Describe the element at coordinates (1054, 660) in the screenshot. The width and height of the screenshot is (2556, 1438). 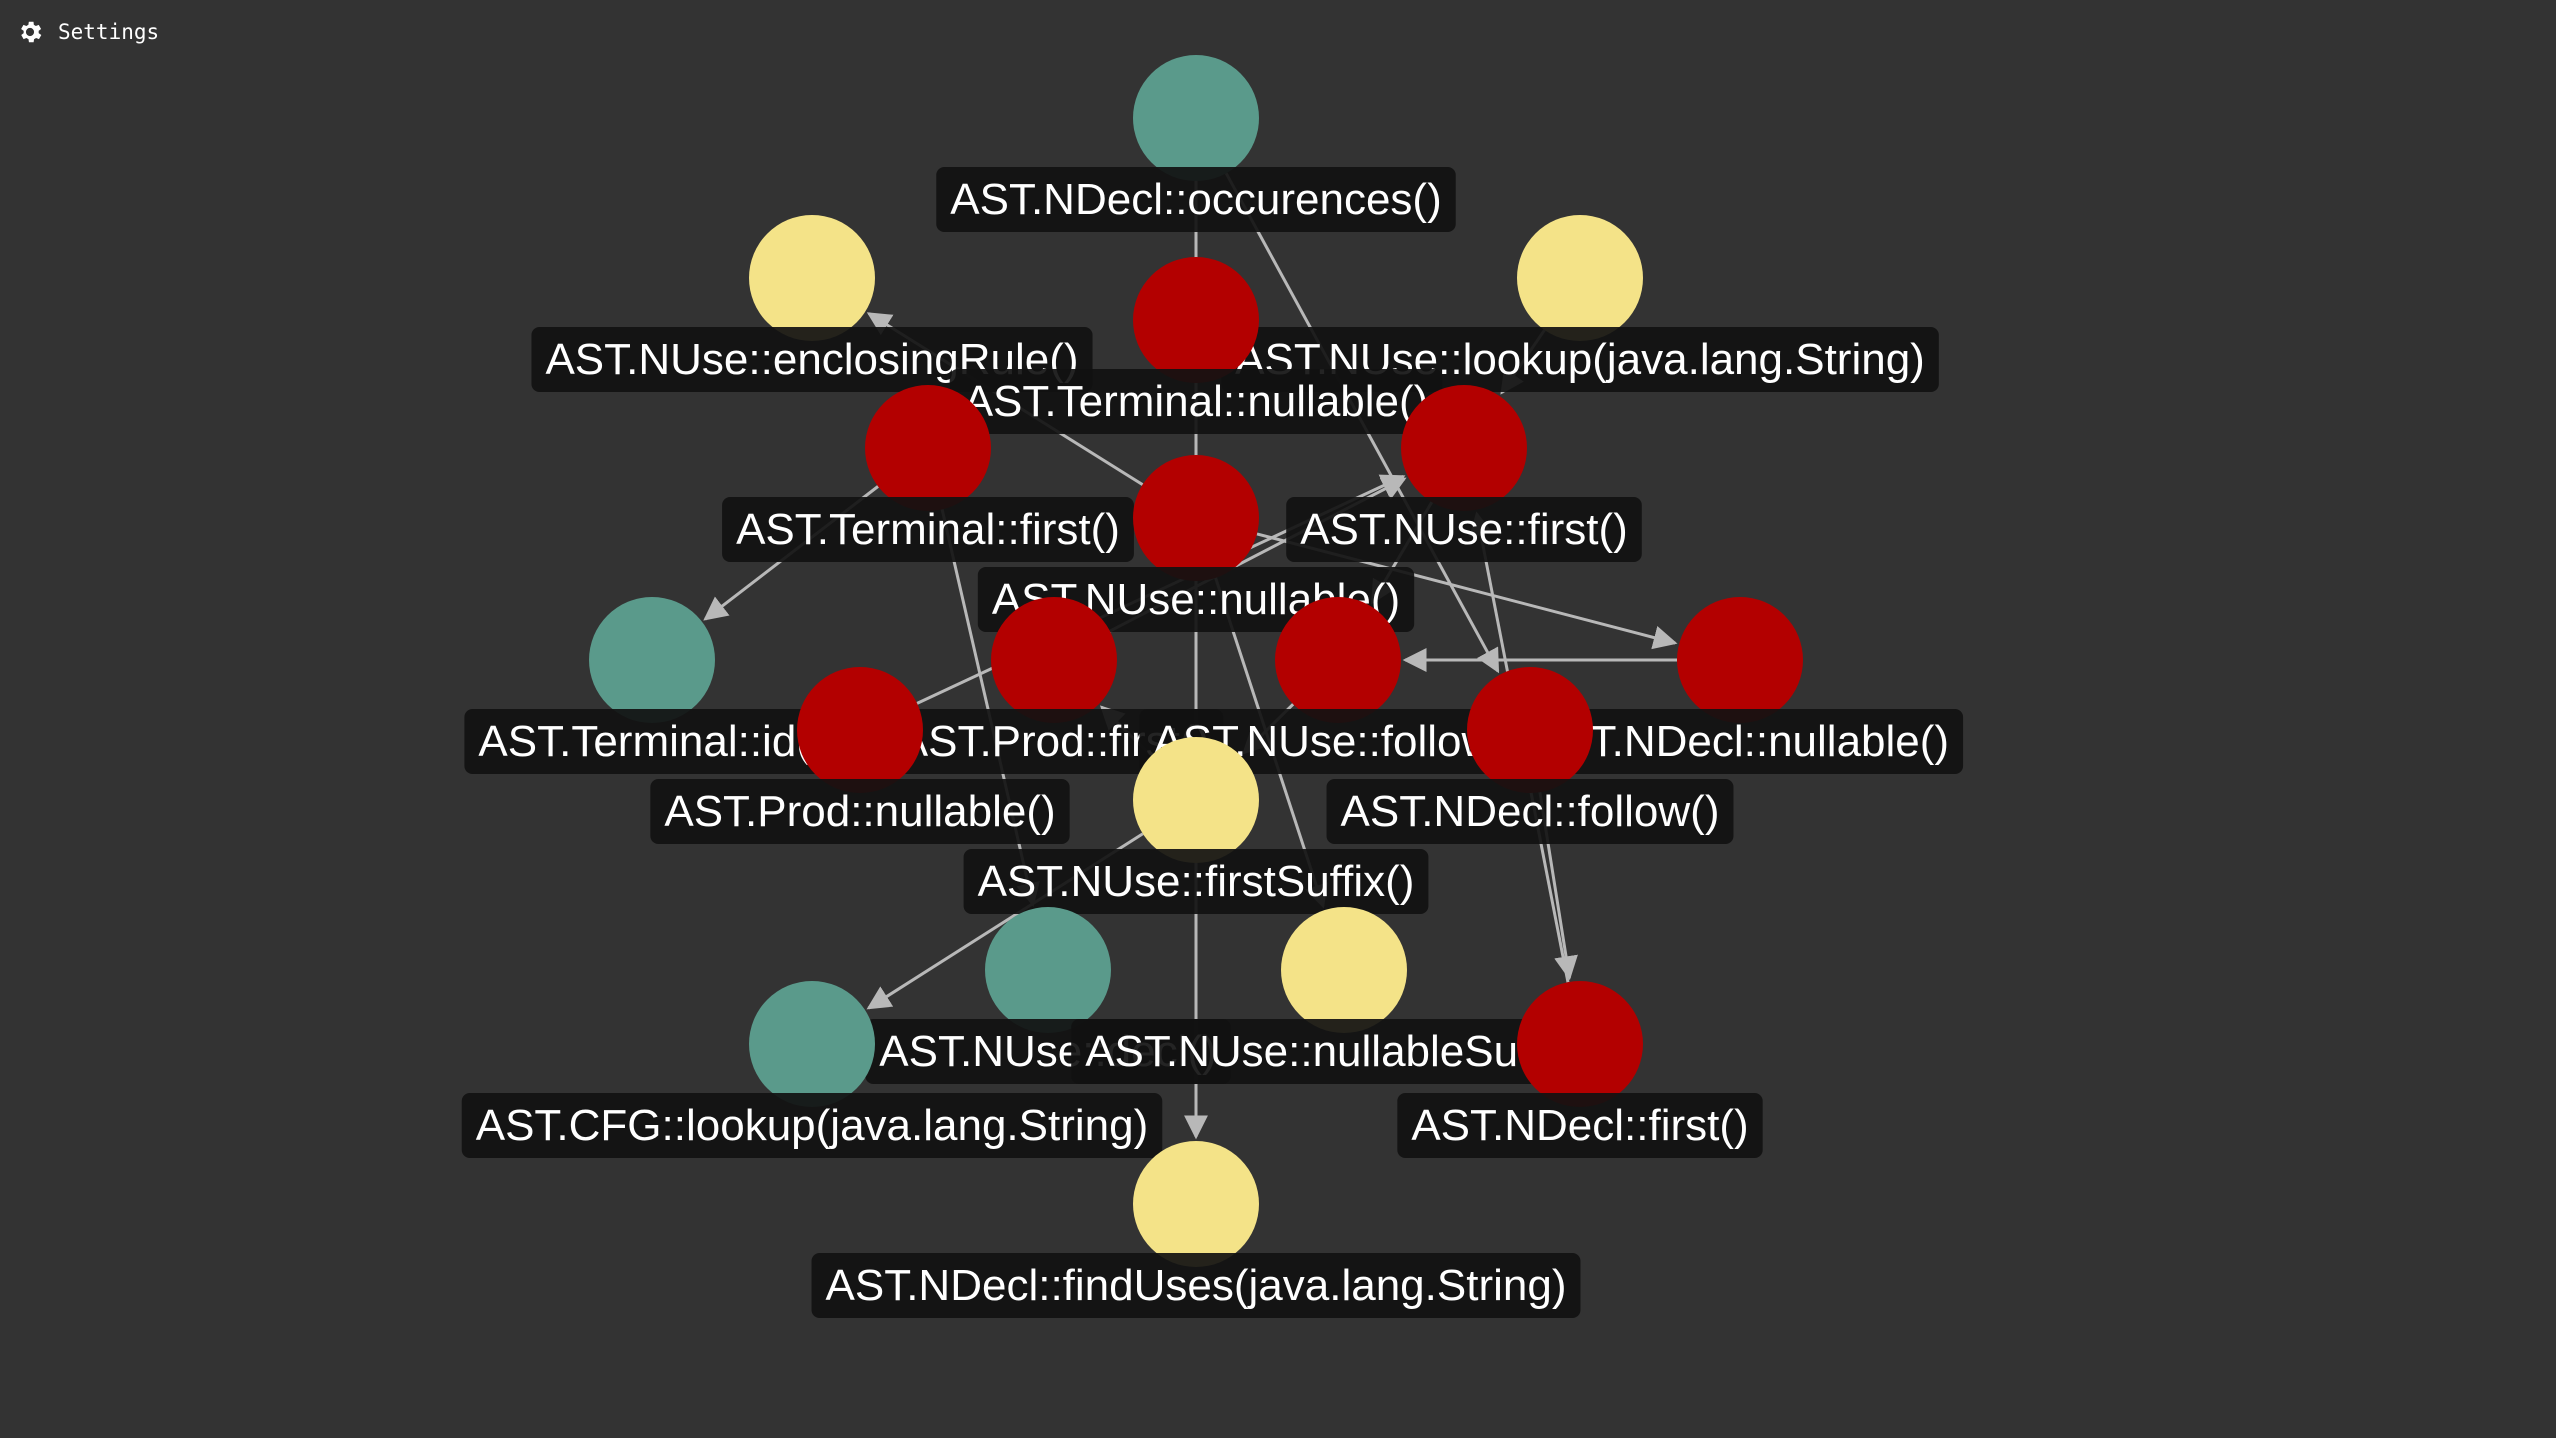
I see `node-circle-prodFirst` at that location.